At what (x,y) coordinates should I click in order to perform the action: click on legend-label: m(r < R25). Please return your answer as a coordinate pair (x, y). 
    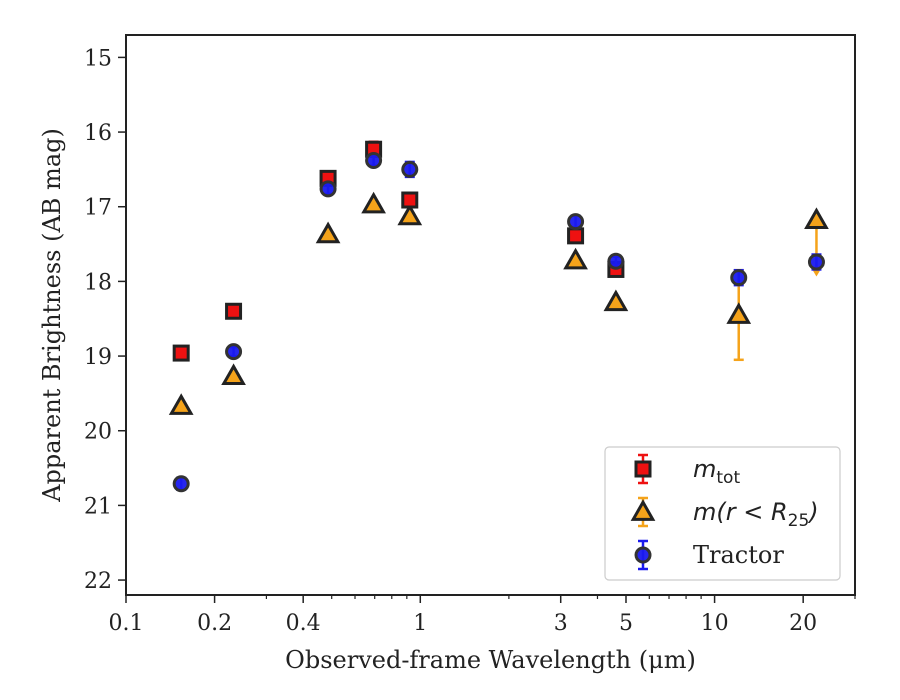
    Looking at the image, I should click on (756, 514).